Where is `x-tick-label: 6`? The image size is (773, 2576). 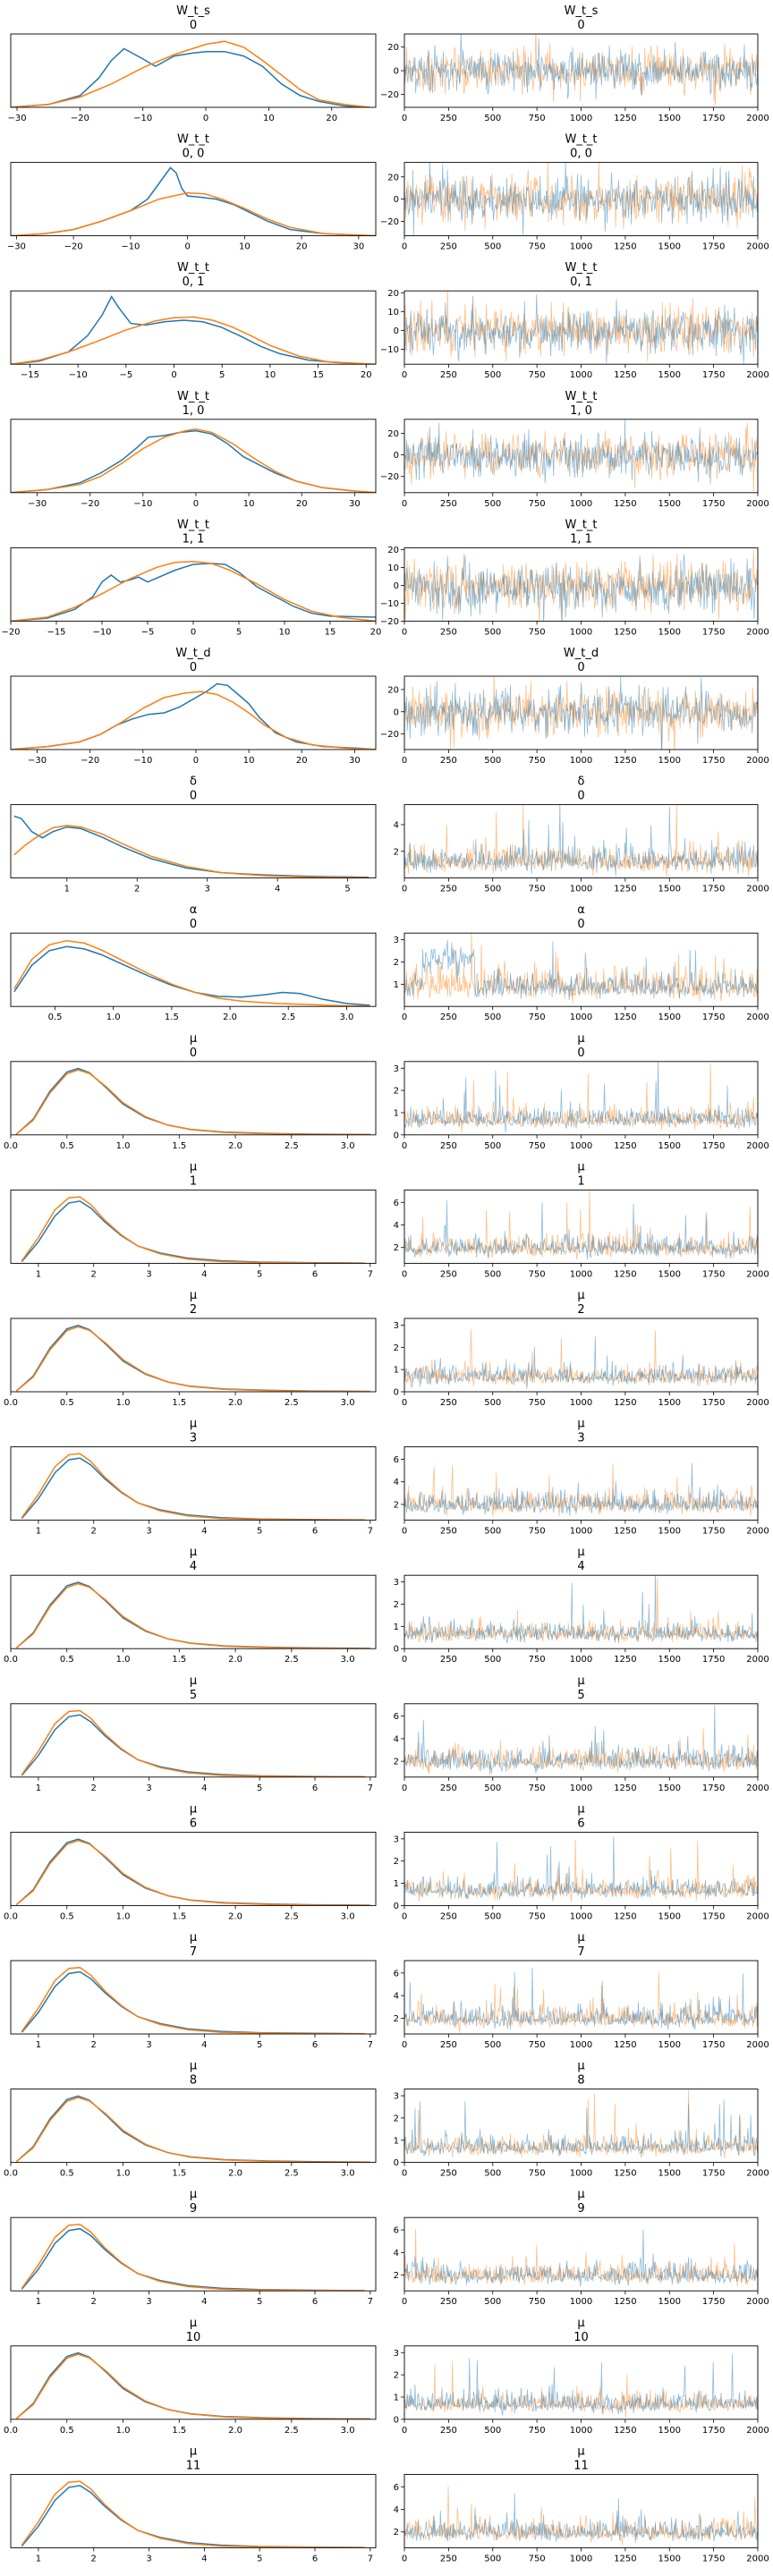
x-tick-label: 6 is located at coordinates (315, 2558).